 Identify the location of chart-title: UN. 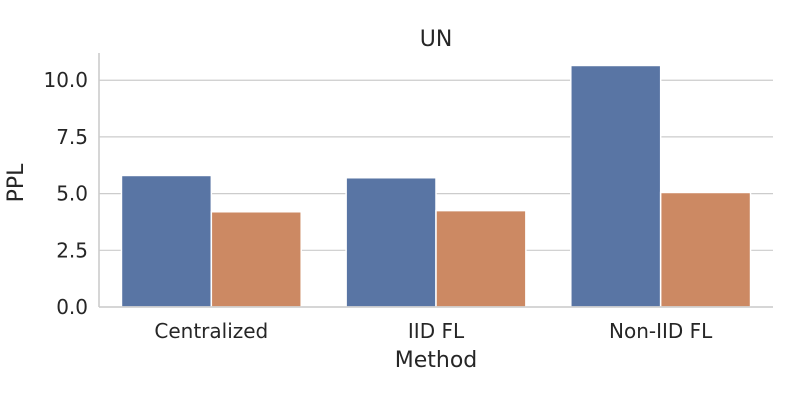
(436, 39).